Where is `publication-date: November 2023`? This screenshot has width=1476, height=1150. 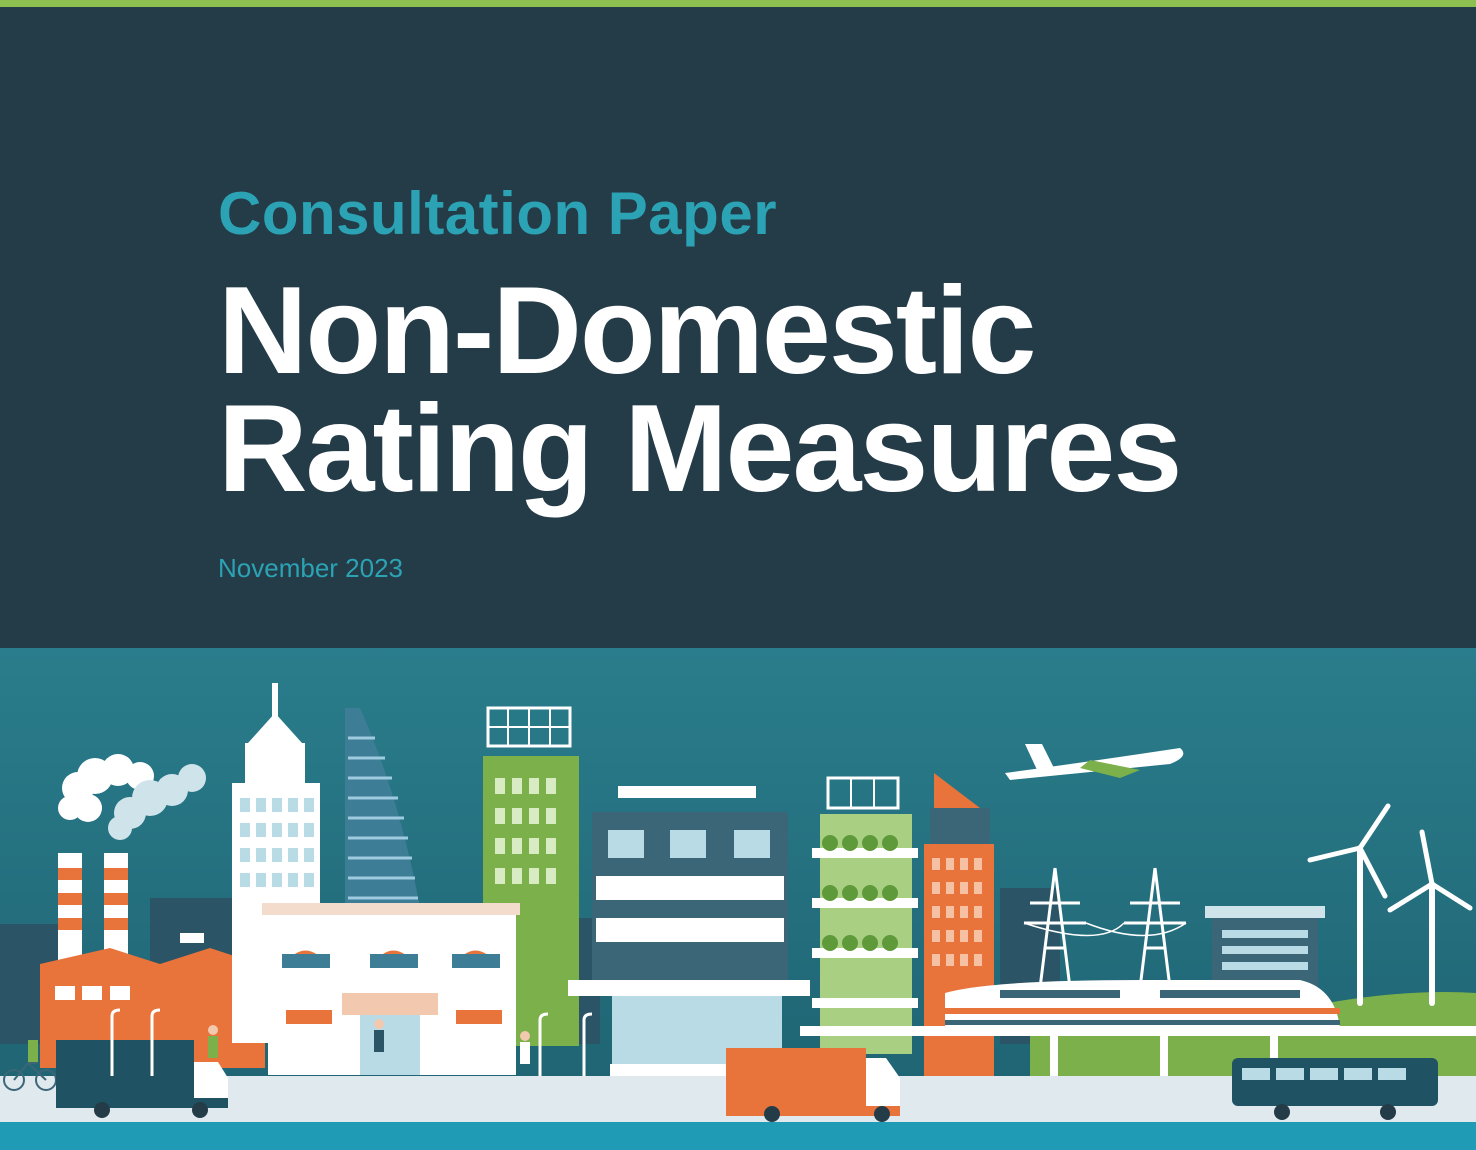
publication-date: November 2023 is located at coordinates (310, 568).